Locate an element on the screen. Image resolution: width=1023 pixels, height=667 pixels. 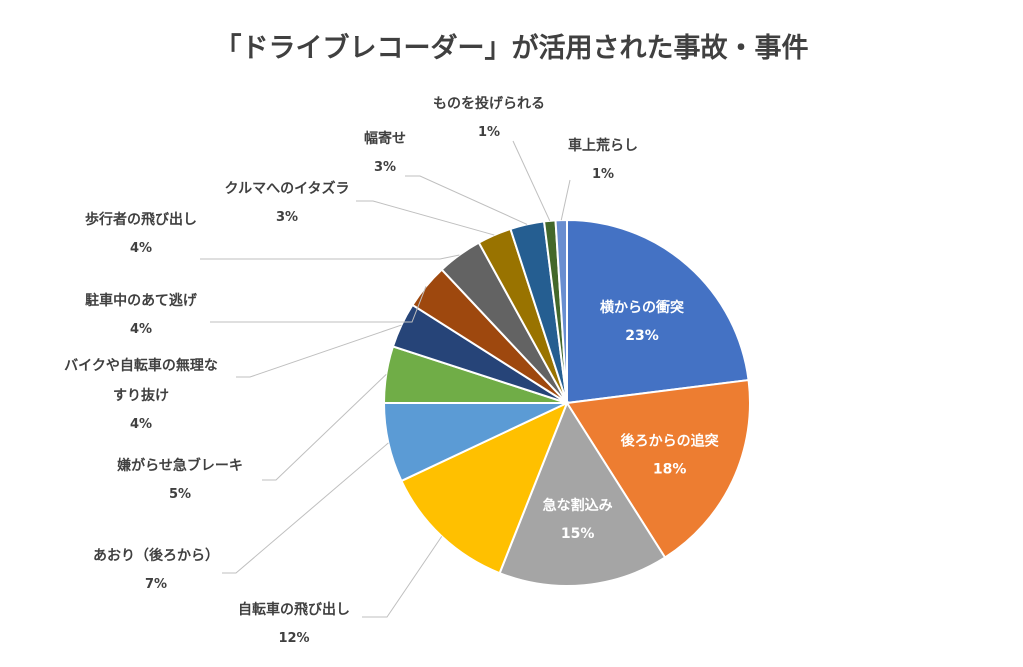
slice-label-name: 嫌がらせ急ブレーキ is located at coordinates (180, 465).